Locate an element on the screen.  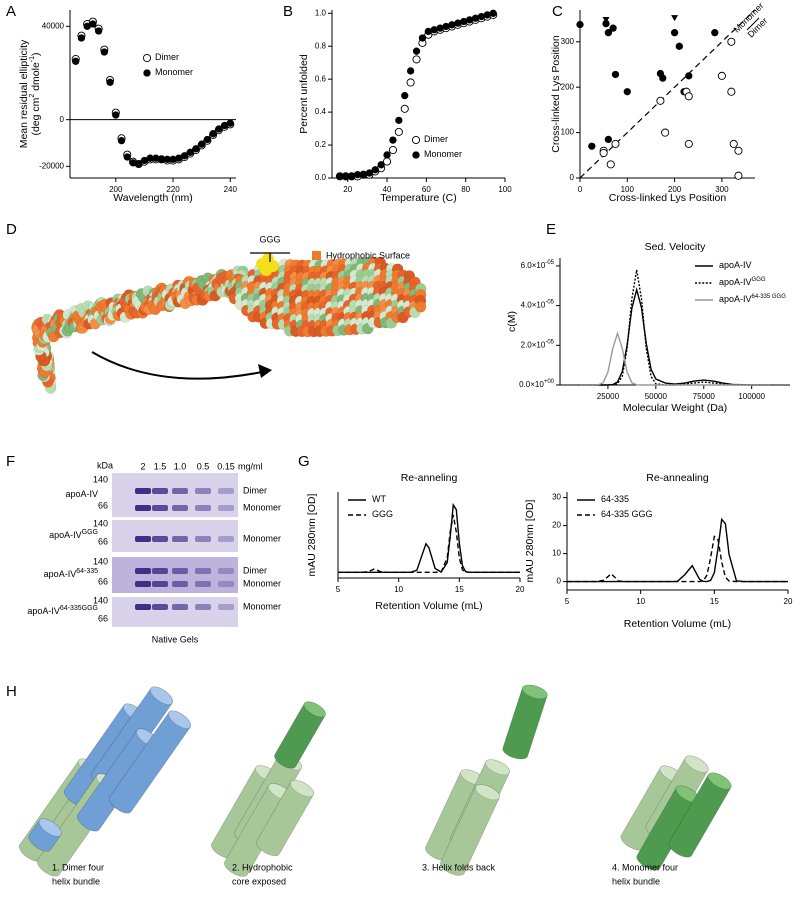
legend-label: 64-335 is located at coordinates (615, 499).